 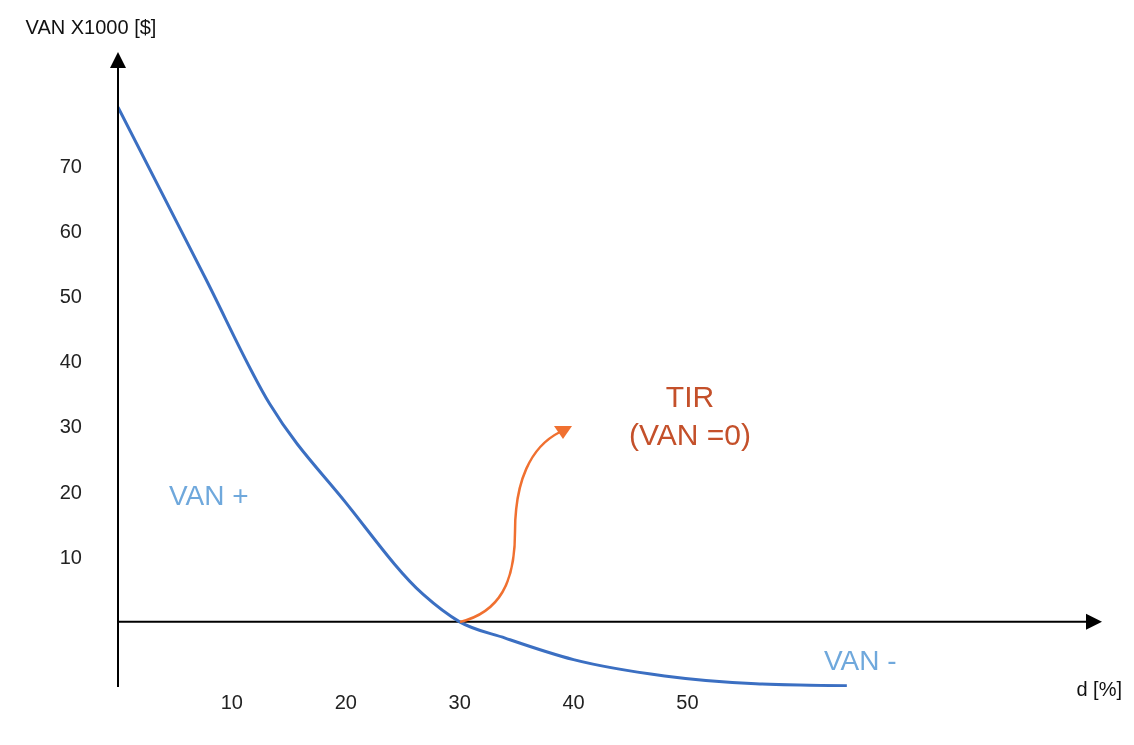 What do you see at coordinates (70, 165) in the screenshot?
I see `y-tick-label: 70` at bounding box center [70, 165].